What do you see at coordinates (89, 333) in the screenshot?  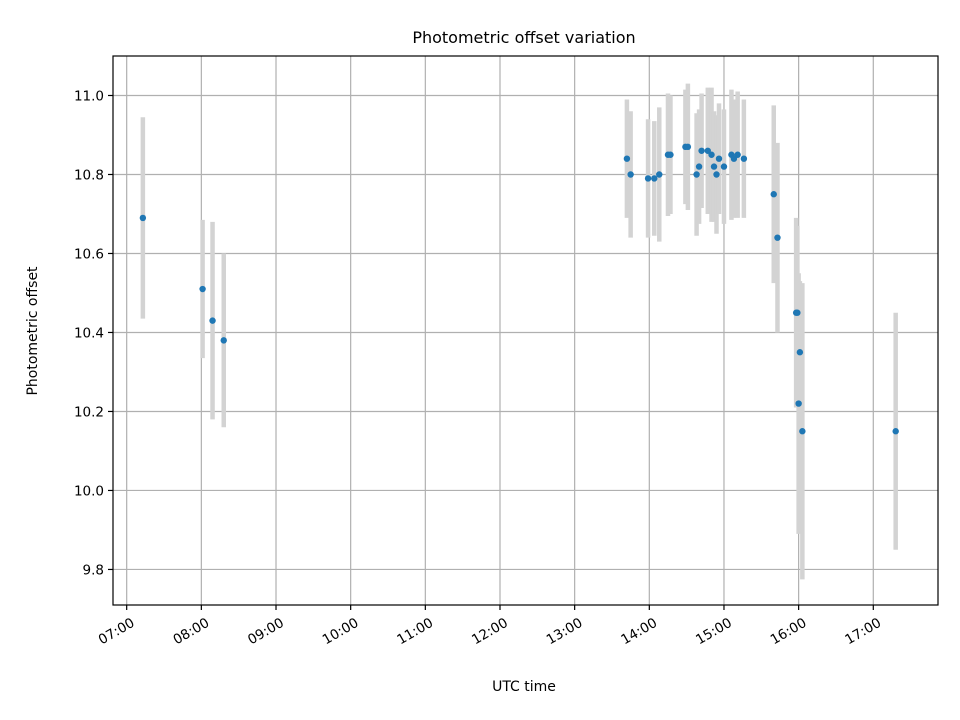 I see `y-tick-label: 10.4` at bounding box center [89, 333].